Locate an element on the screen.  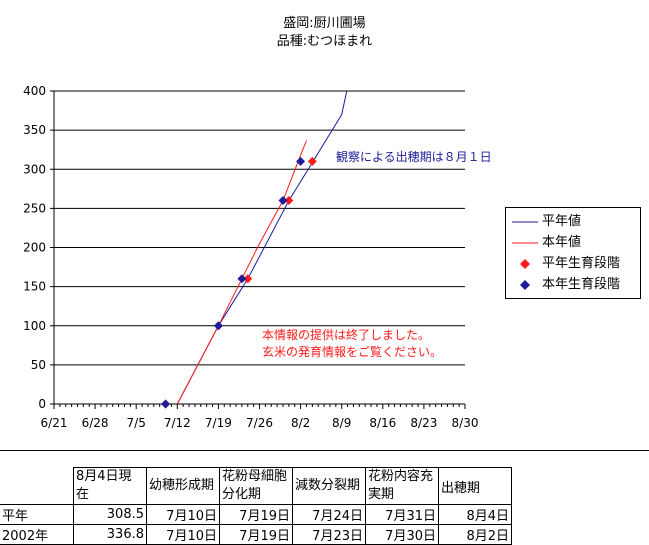
annotation-line-1: 本情報の提供は終了しました。 is located at coordinates (346, 335).